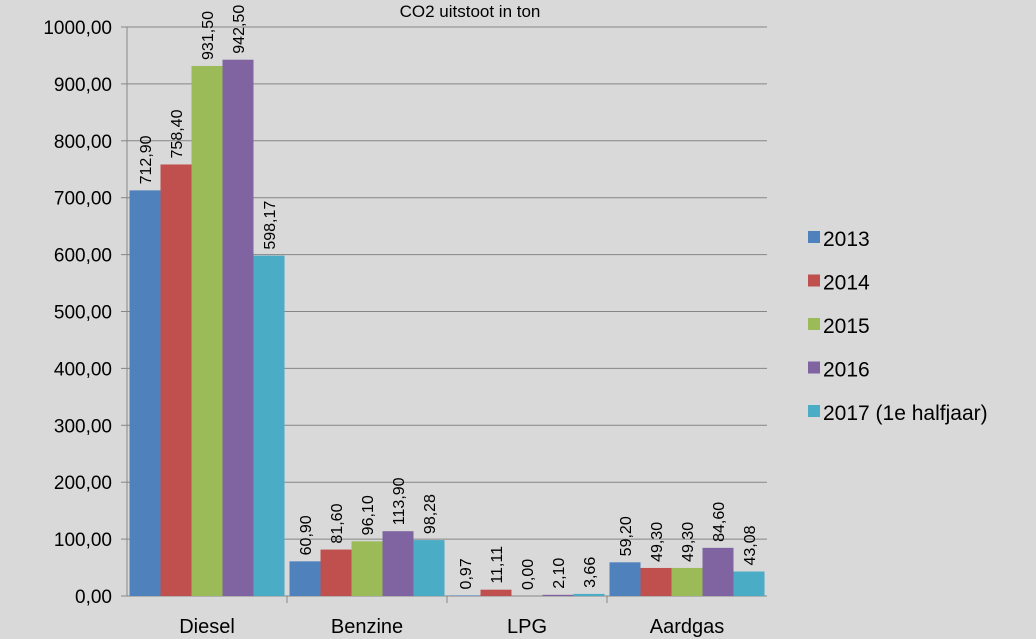  I want to click on x-category-label: Benzine, so click(367, 627).